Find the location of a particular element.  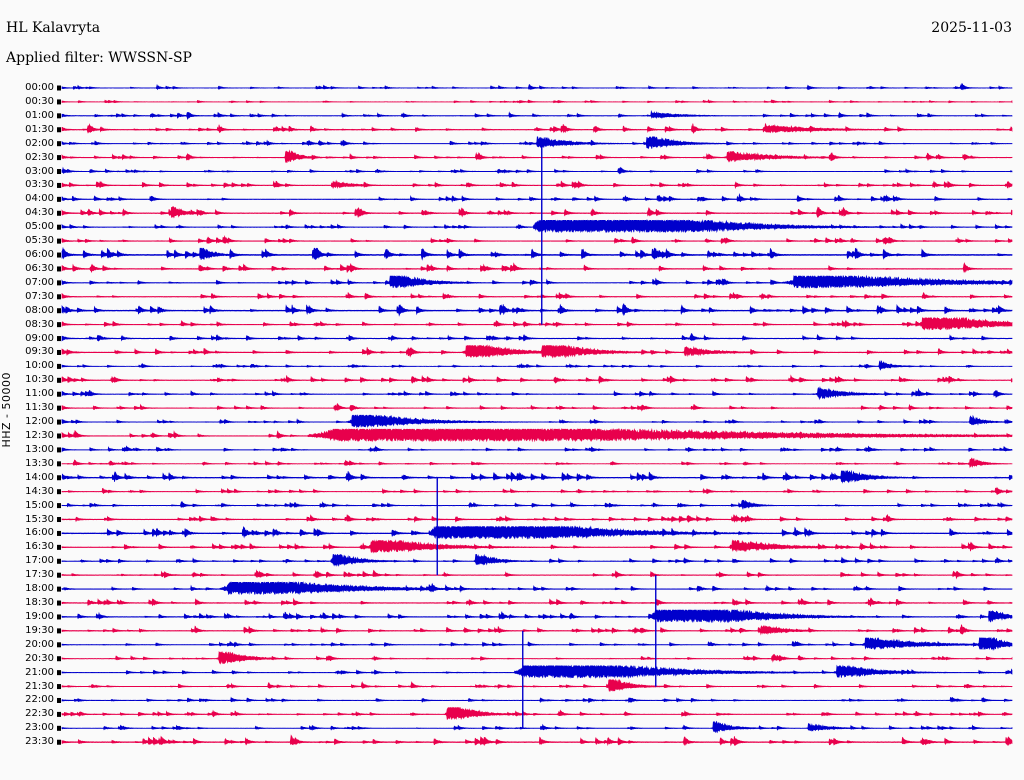

time-label-2200: 22:00 is located at coordinates (39, 700).